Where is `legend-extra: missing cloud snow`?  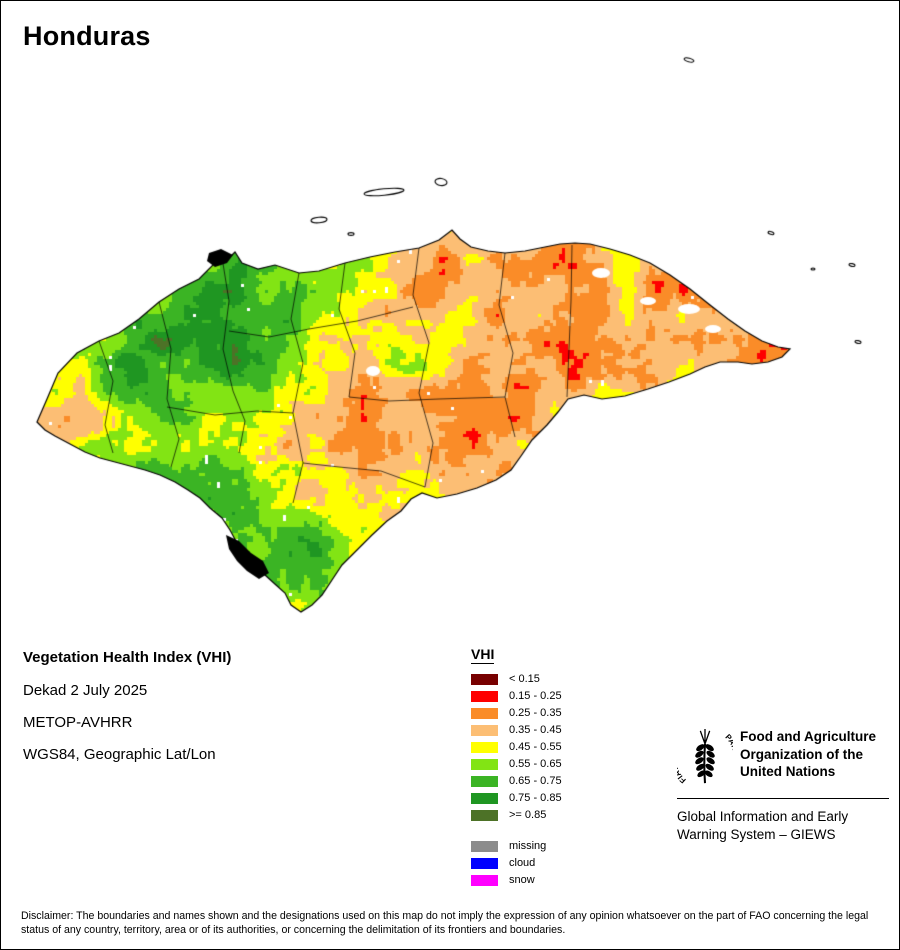 legend-extra: missing cloud snow is located at coordinates (516, 863).